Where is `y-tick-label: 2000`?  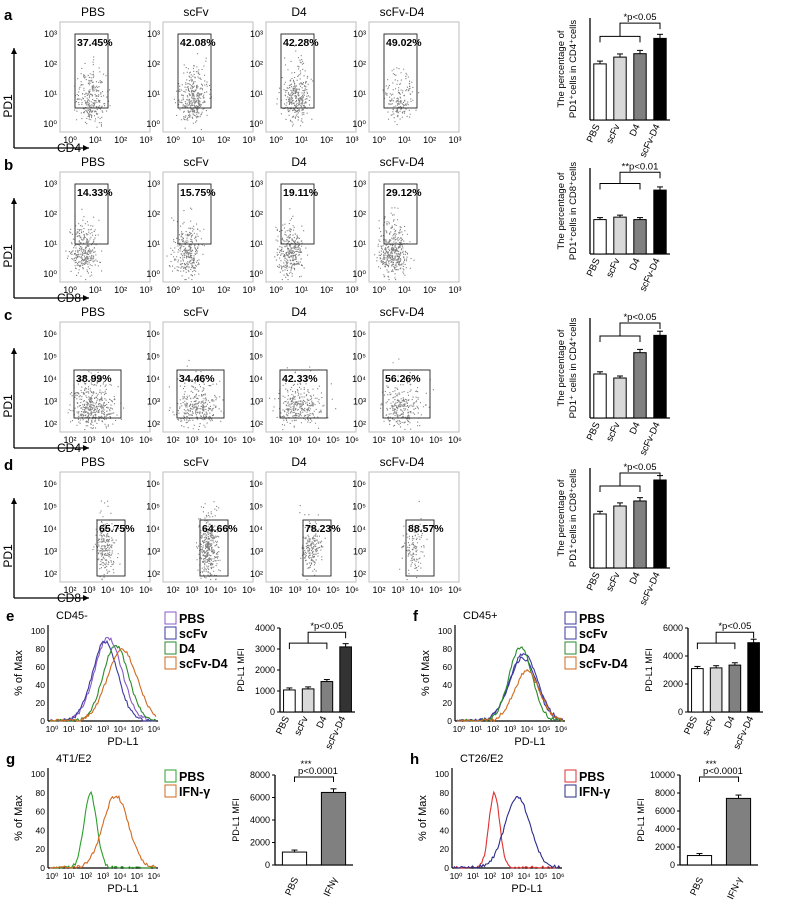
y-tick-label: 2000 is located at coordinates (673, 684).